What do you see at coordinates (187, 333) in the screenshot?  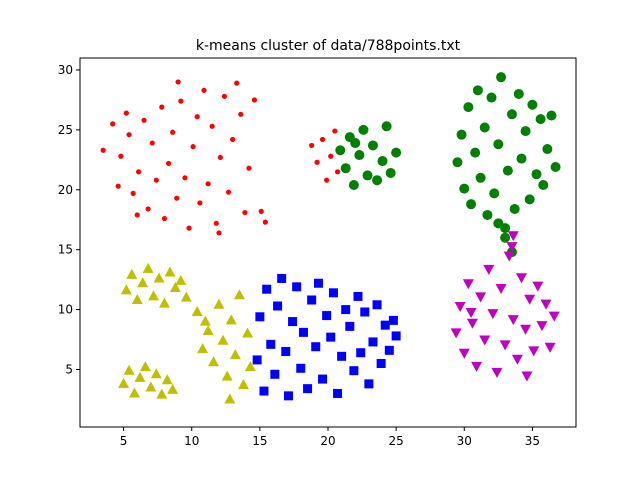 I see `series-cluster-yellow` at bounding box center [187, 333].